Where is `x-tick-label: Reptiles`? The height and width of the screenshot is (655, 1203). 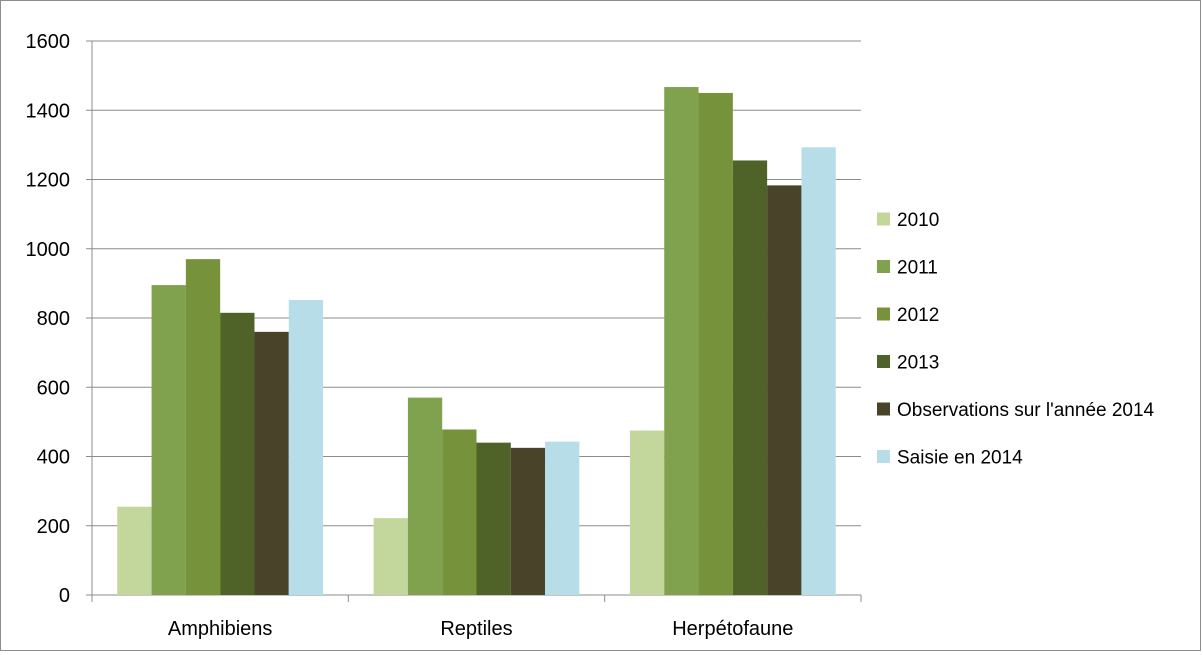 x-tick-label: Reptiles is located at coordinates (476, 629).